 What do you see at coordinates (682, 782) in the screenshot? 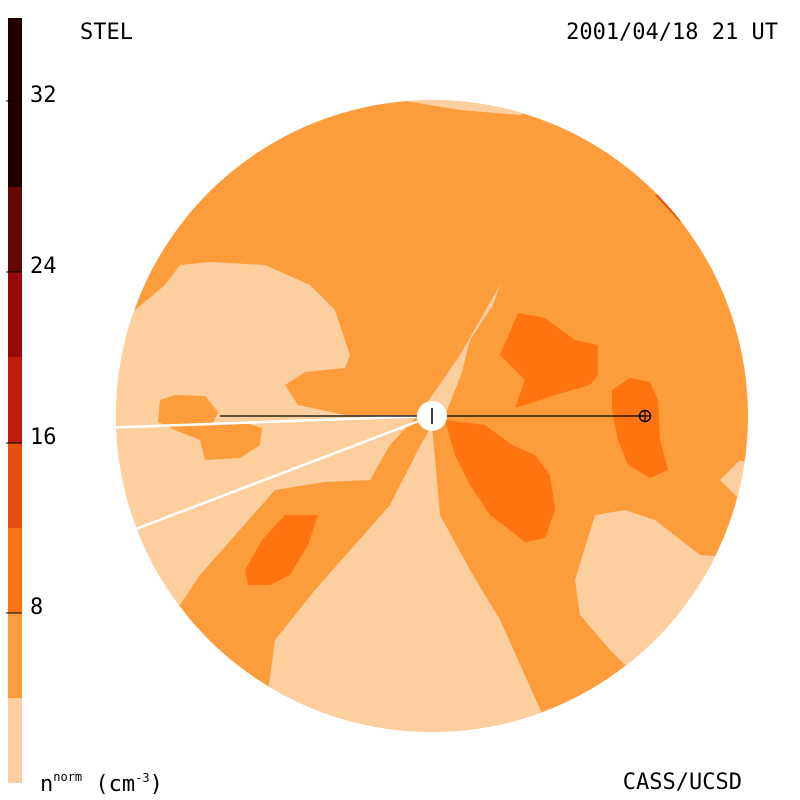
I see `credit-label: CASS/UCSD` at bounding box center [682, 782].